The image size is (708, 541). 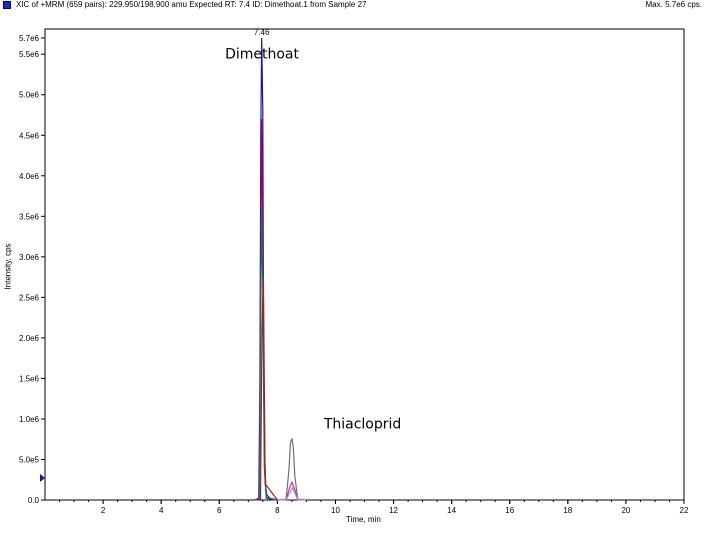 I want to click on compound-label: Dimethoat, so click(x=262, y=54).